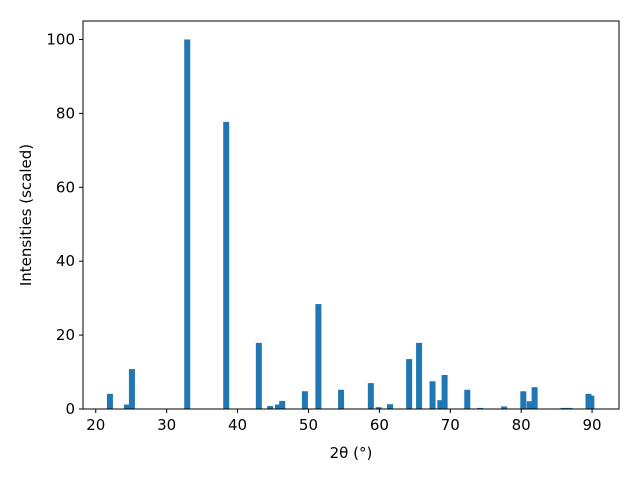 This screenshot has width=640, height=480. Describe the element at coordinates (592, 425) in the screenshot. I see `x-tick-label: 90` at that location.